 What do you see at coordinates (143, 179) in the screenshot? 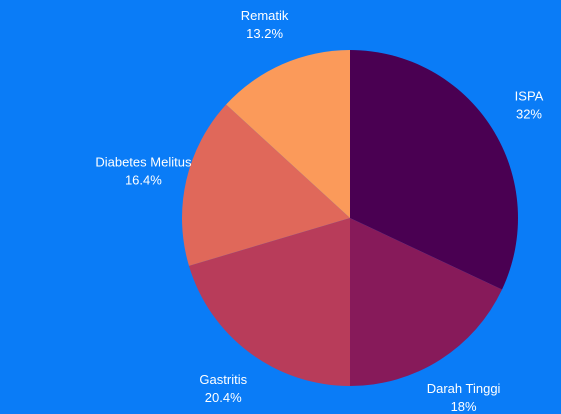
I see `slice-value-diabetes-melitus: 16.4%` at bounding box center [143, 179].